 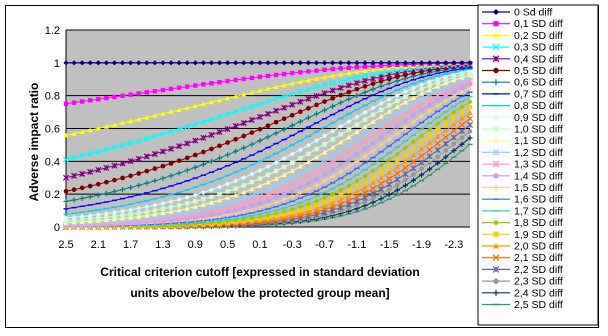 I want to click on legend-item: 2,1 SD diff, so click(x=522, y=258).